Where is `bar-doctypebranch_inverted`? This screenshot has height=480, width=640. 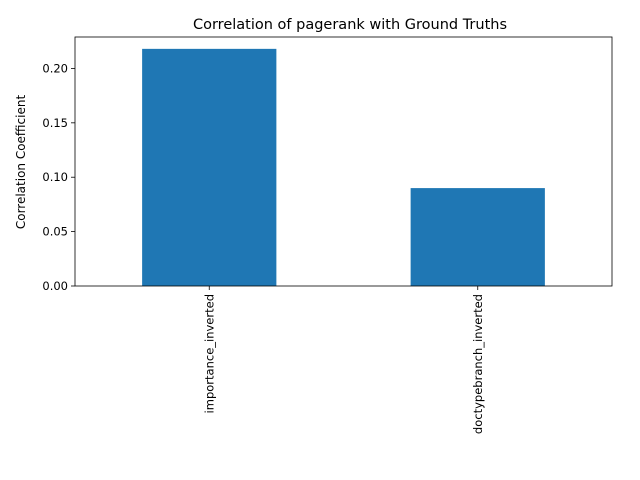 bar-doctypebranch_inverted is located at coordinates (477, 237).